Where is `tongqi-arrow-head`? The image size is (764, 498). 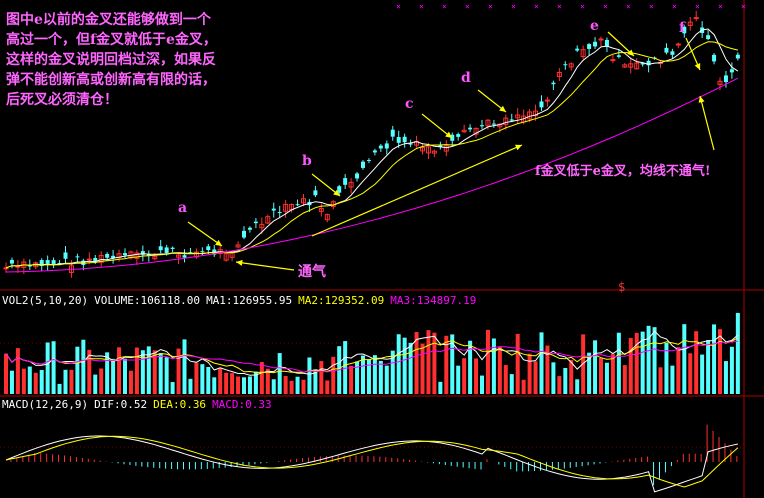 tongqi-arrow-head is located at coordinates (239, 262).